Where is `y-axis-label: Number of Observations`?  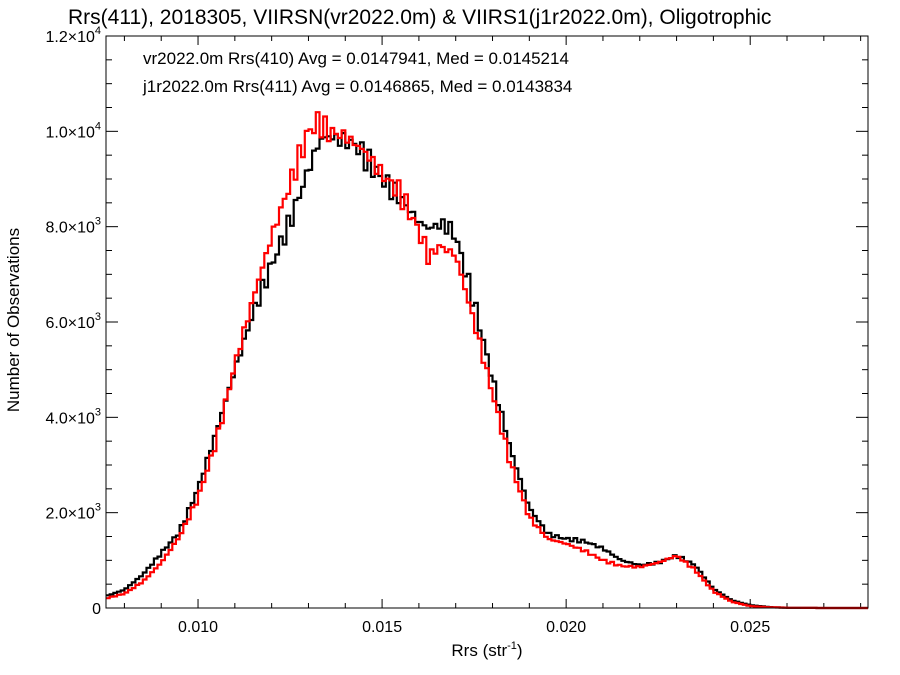
y-axis-label: Number of Observations is located at coordinates (13, 320).